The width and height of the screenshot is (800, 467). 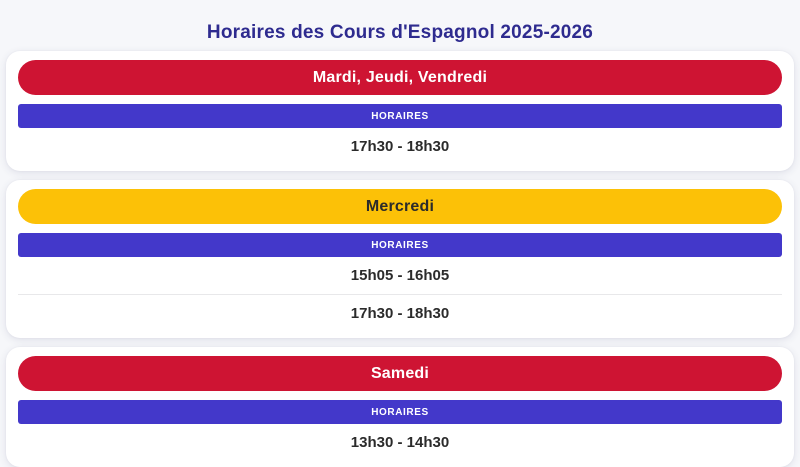 What do you see at coordinates (400, 77) in the screenshot?
I see `day-header-pill: Mardi, Jeudi, Vendredi` at bounding box center [400, 77].